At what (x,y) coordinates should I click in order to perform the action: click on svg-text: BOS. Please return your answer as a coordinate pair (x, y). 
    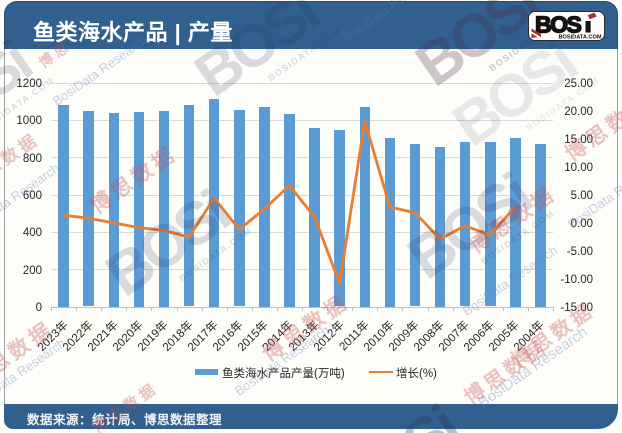
    Looking at the image, I should click on (558, 25).